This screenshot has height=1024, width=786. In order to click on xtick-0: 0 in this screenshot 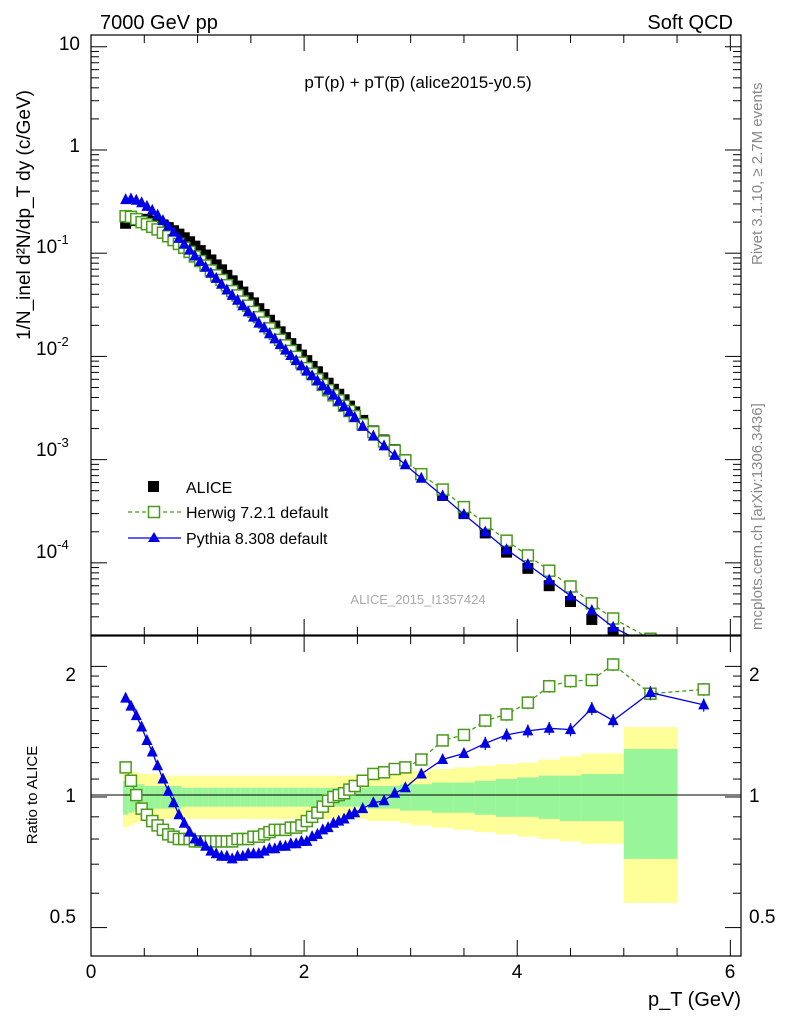, I will do `click(91, 972)`.